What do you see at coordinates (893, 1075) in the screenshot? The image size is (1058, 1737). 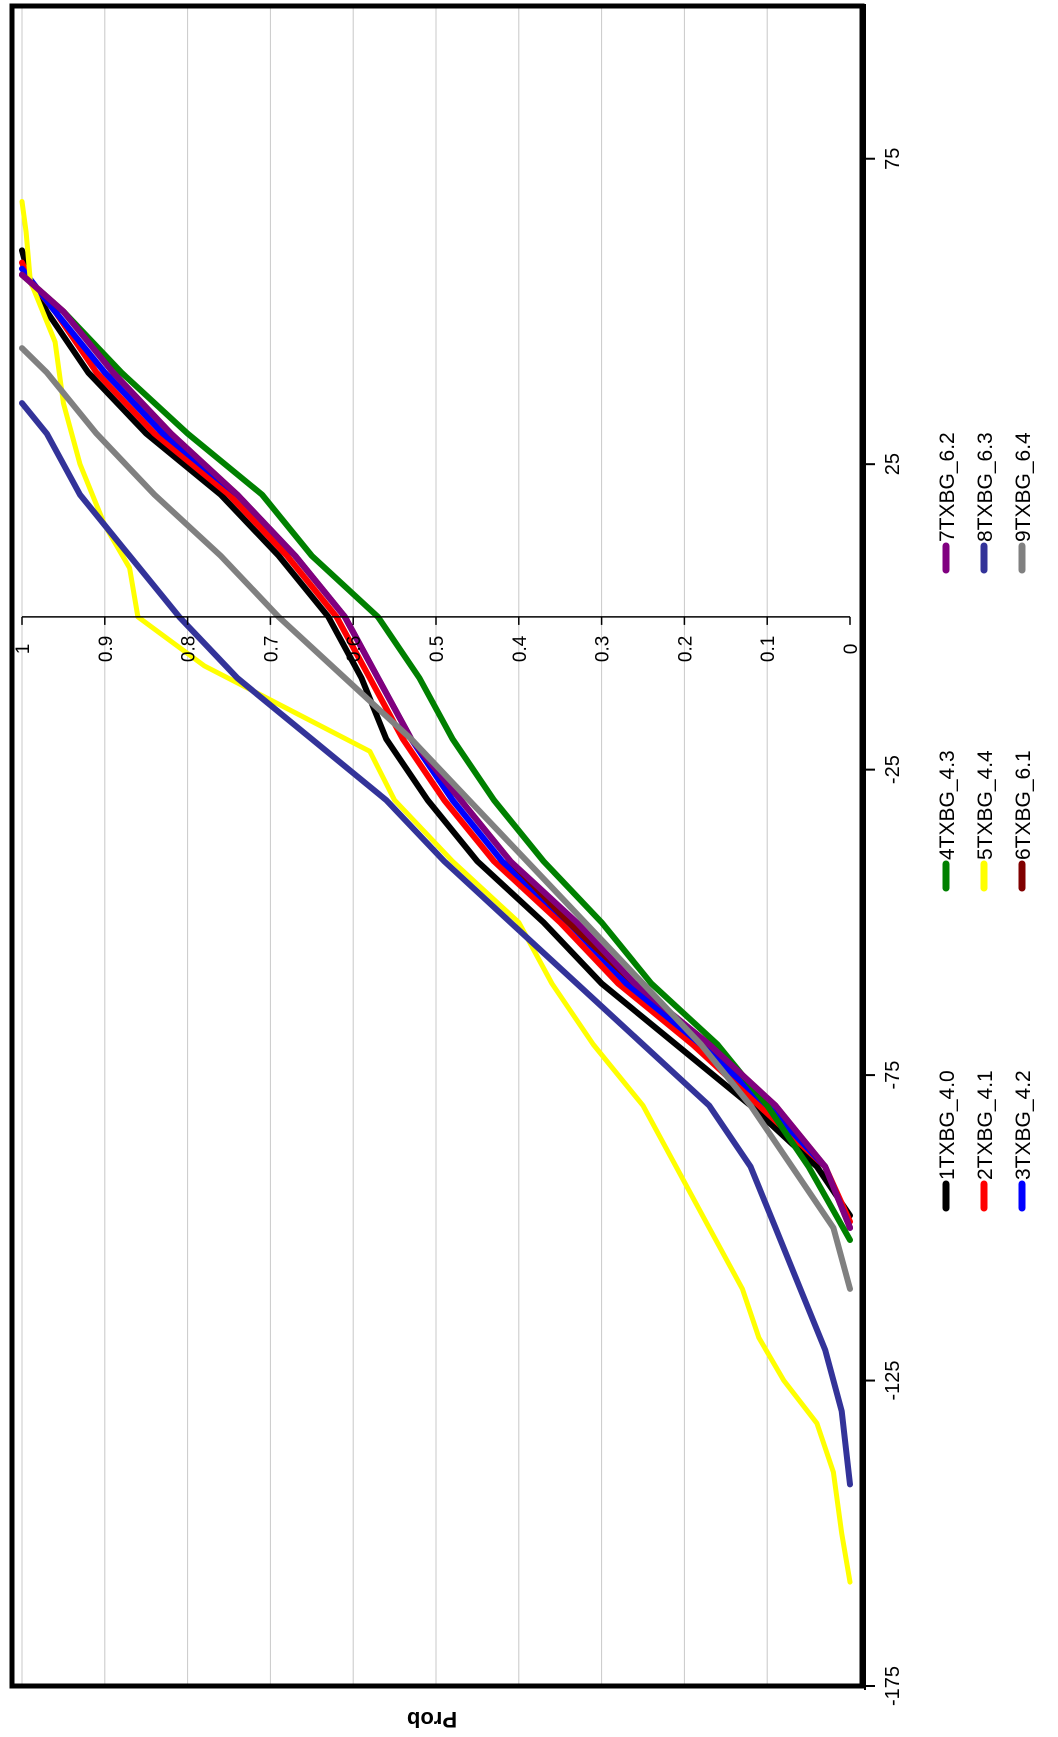 I see `x-tick-label: -75` at bounding box center [893, 1075].